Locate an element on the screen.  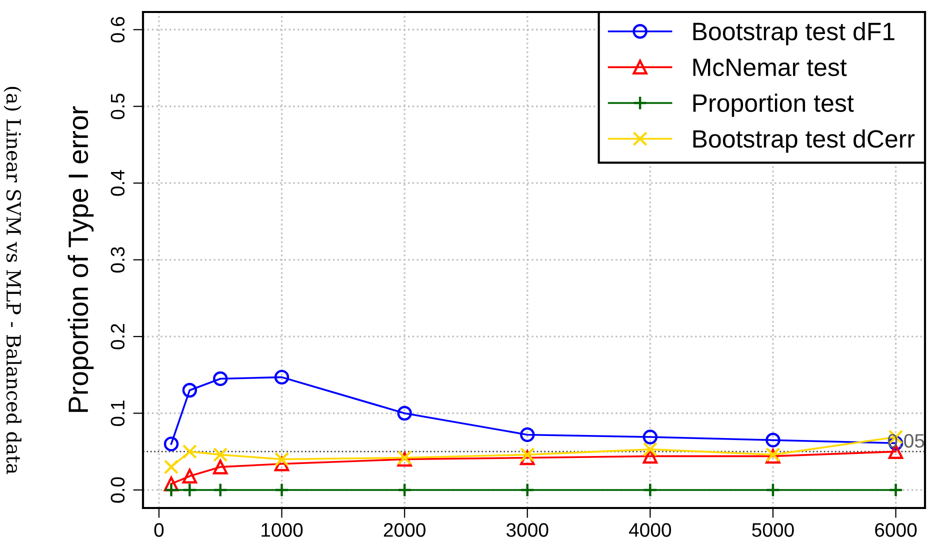
legend-label: Bootstrap test dF1 is located at coordinates (793, 34).